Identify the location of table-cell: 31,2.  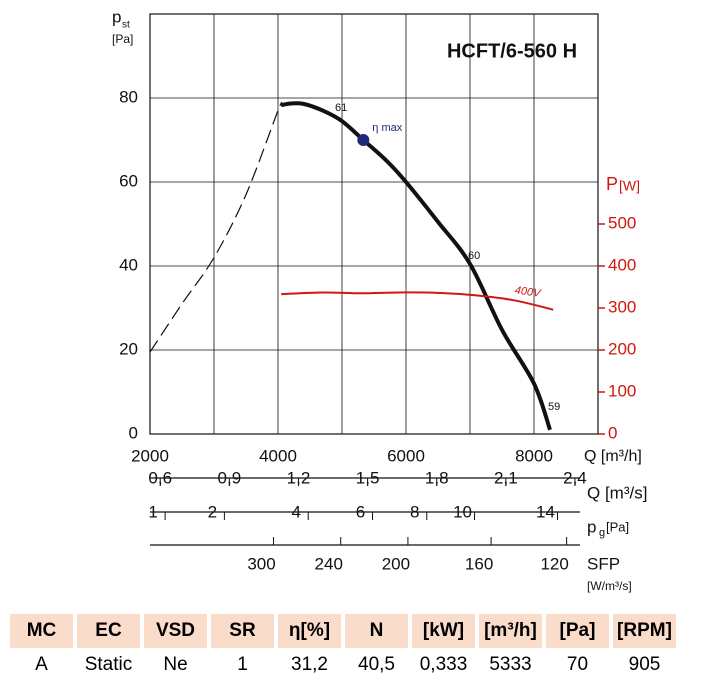
(309, 664).